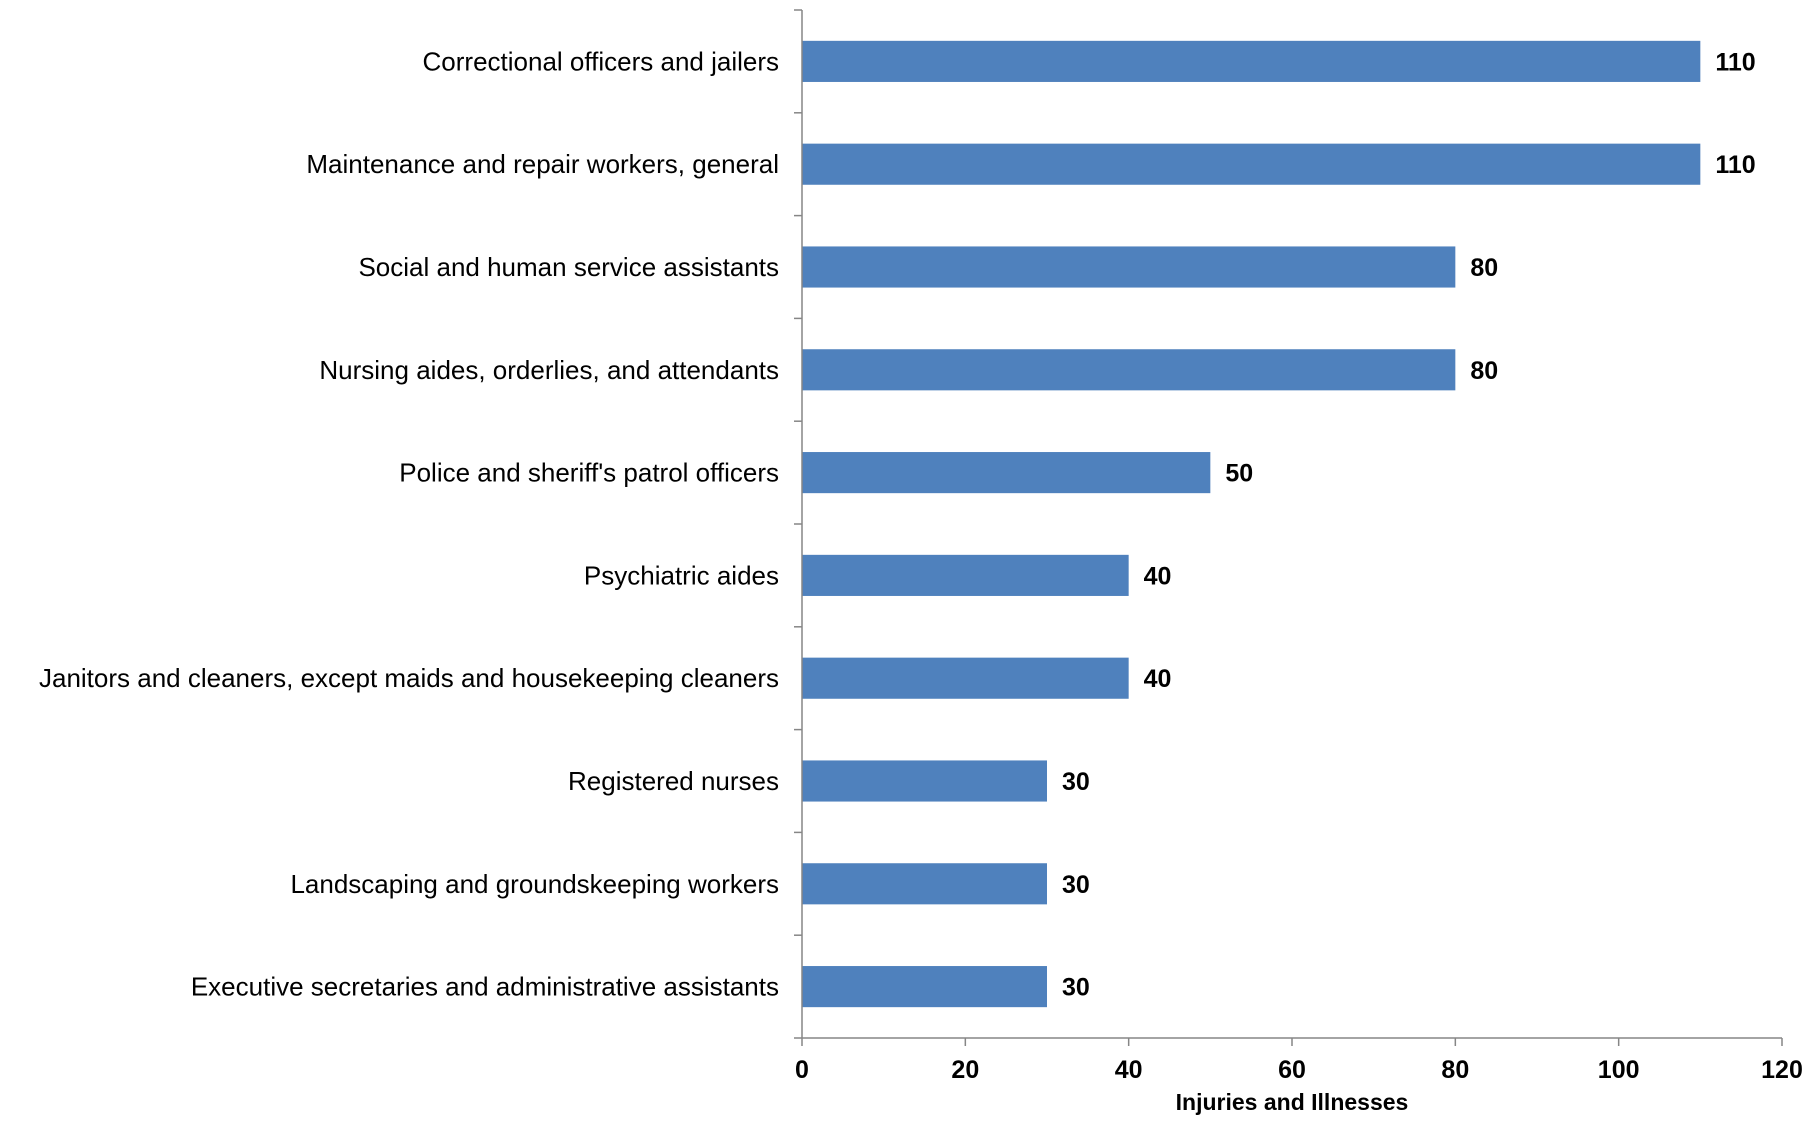 The image size is (1816, 1122). Describe the element at coordinates (1076, 988) in the screenshot. I see `data-label-10: 30` at that location.